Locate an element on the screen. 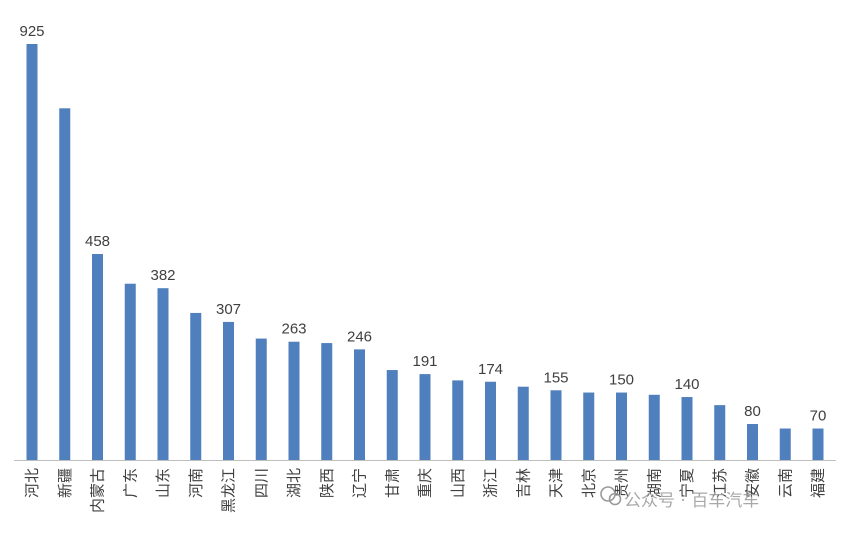 The height and width of the screenshot is (534, 848). x-tick-label-22: 江苏 is located at coordinates (720, 483).